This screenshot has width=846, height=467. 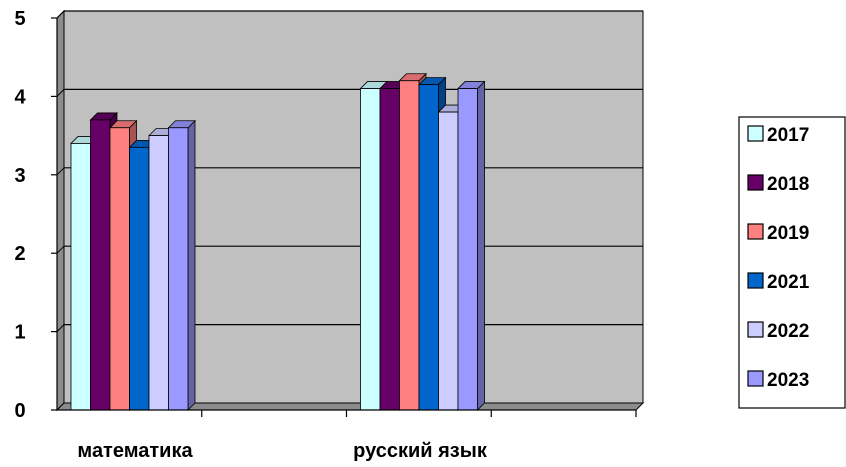 What do you see at coordinates (420, 451) in the screenshot?
I see `x-tick-label: русский язык` at bounding box center [420, 451].